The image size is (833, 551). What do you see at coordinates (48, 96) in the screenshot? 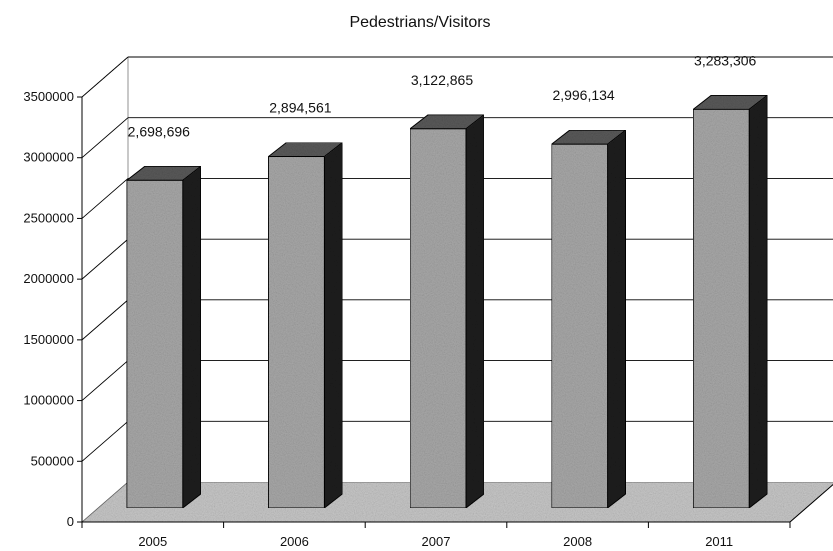
I see `y-tick-label: 3500000` at bounding box center [48, 96].